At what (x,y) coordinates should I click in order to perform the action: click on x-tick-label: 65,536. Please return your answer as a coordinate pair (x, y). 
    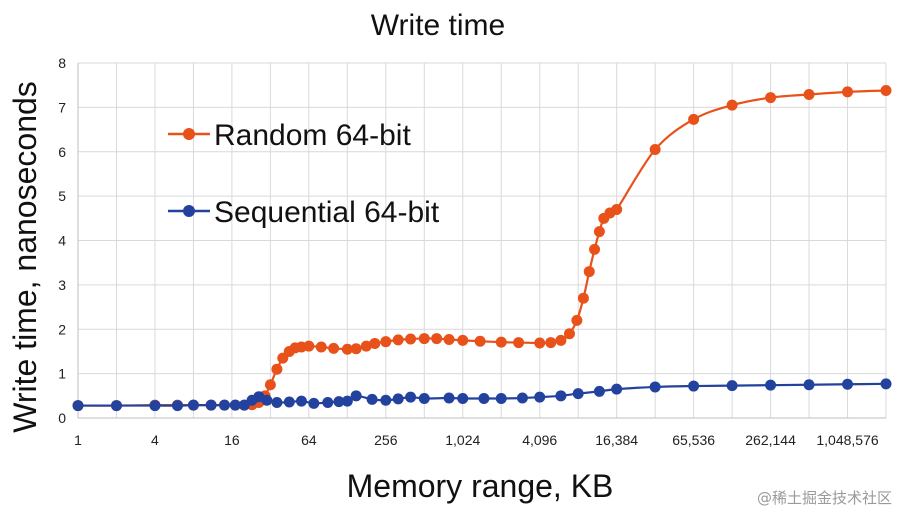
    Looking at the image, I should click on (693, 440).